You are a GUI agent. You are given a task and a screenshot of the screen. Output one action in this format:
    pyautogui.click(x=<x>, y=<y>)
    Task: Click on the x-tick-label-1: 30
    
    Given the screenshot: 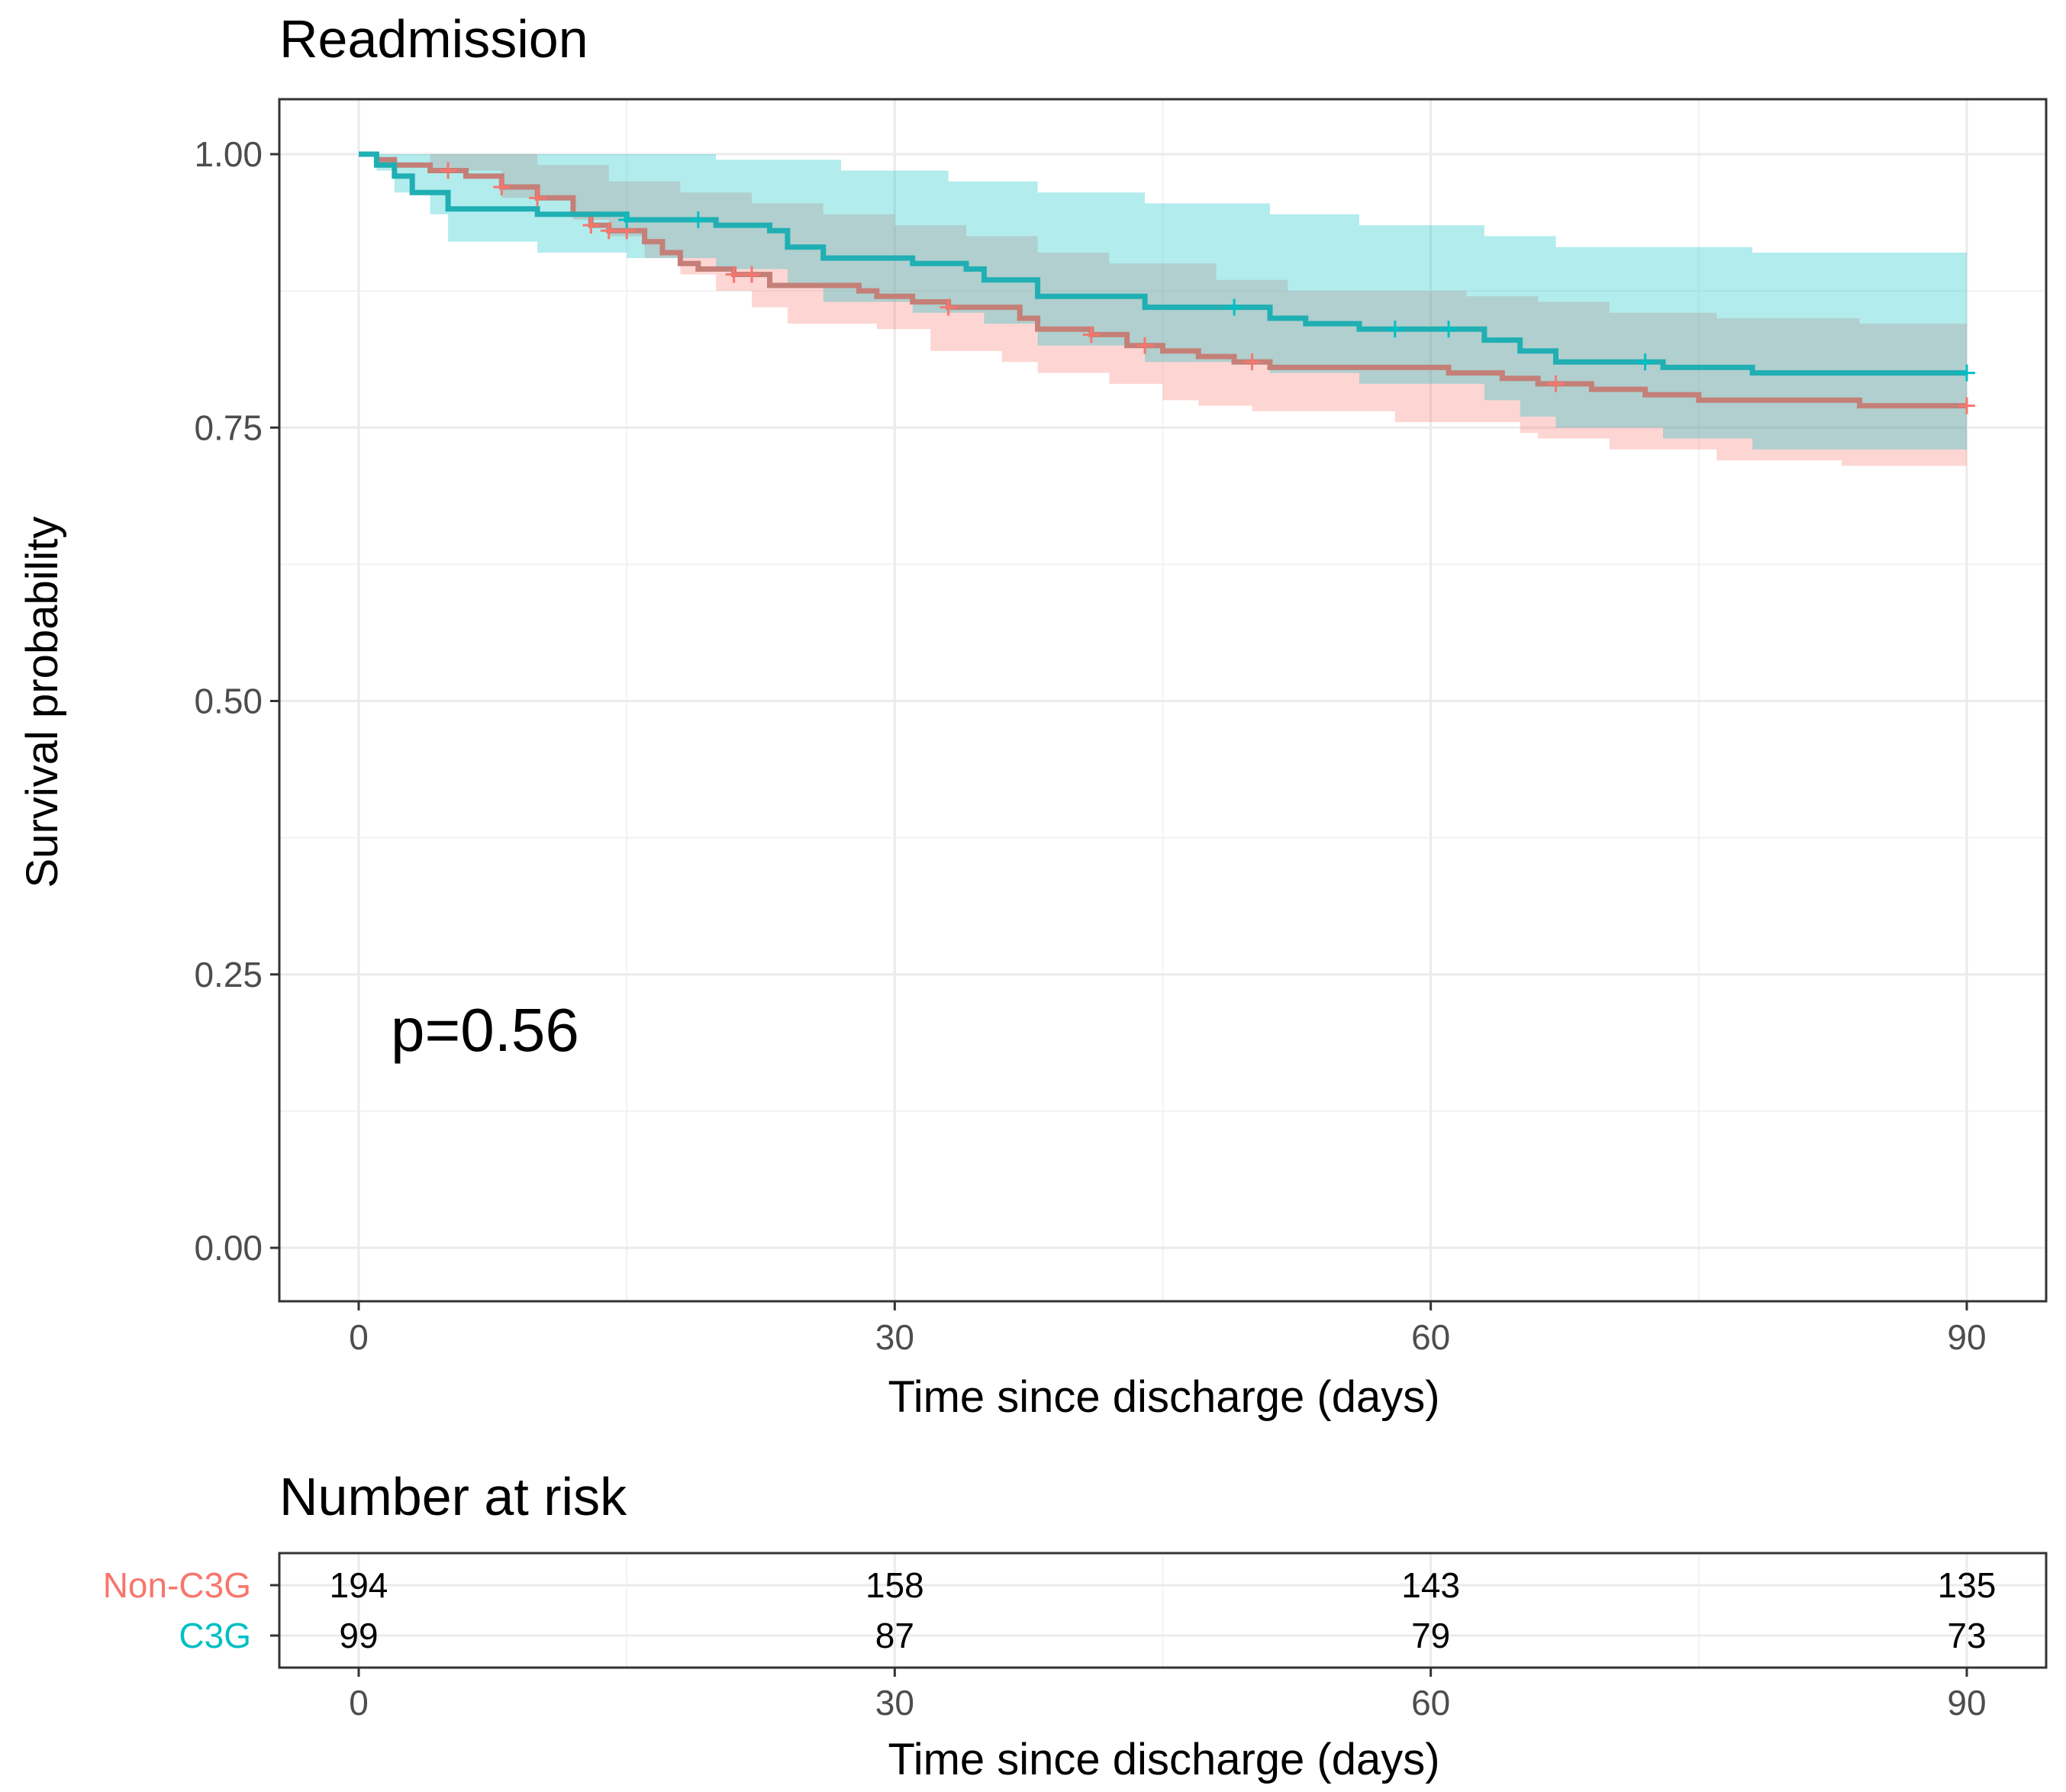 What is the action you would take?
    pyautogui.click(x=894, y=1337)
    